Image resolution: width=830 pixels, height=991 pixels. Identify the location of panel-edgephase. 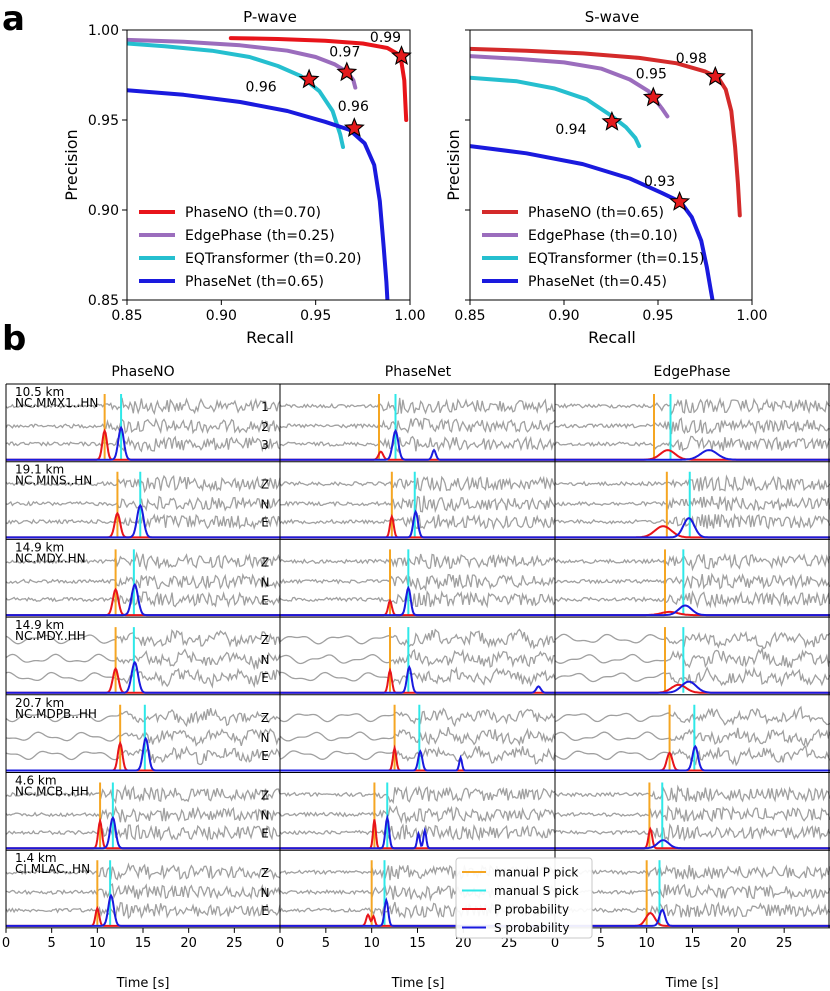
(692, 816).